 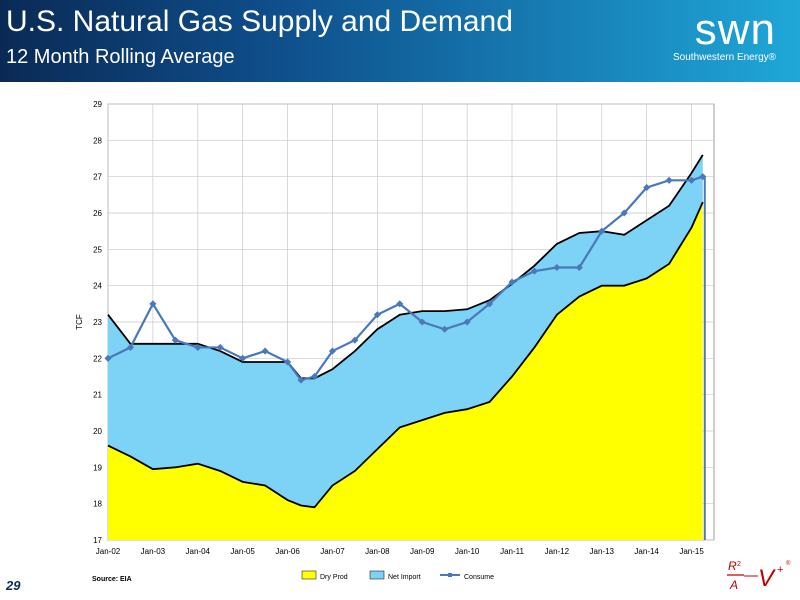 I want to click on x-tick-label: Jan-09, so click(x=422, y=551).